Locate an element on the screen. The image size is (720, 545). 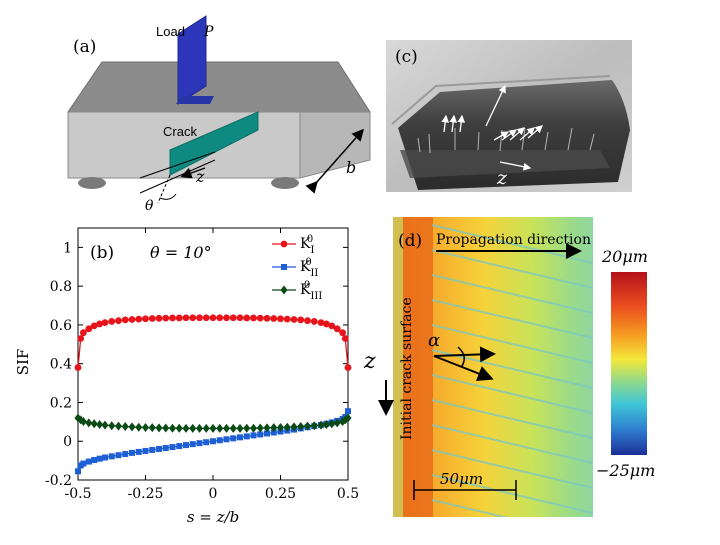
x-tick-label: 0.25 is located at coordinates (280, 494).